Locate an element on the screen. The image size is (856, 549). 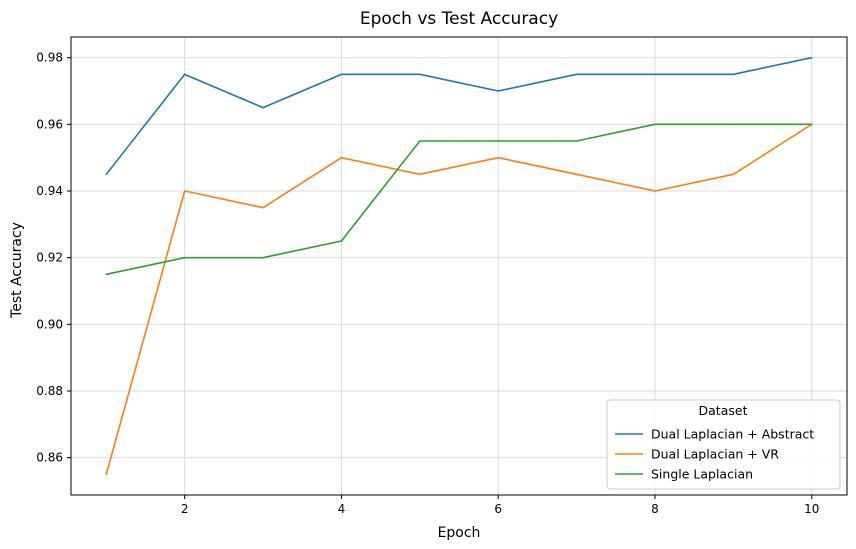
y-tick-label: 0.90 is located at coordinates (49, 324).